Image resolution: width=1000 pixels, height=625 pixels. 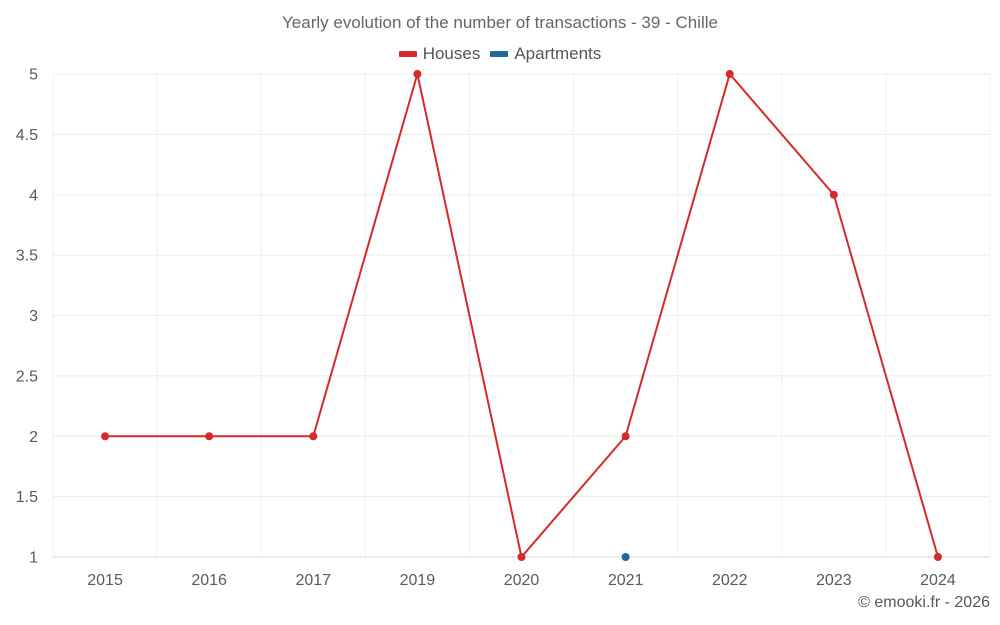 I want to click on y-tick-label: 5, so click(x=33, y=75).